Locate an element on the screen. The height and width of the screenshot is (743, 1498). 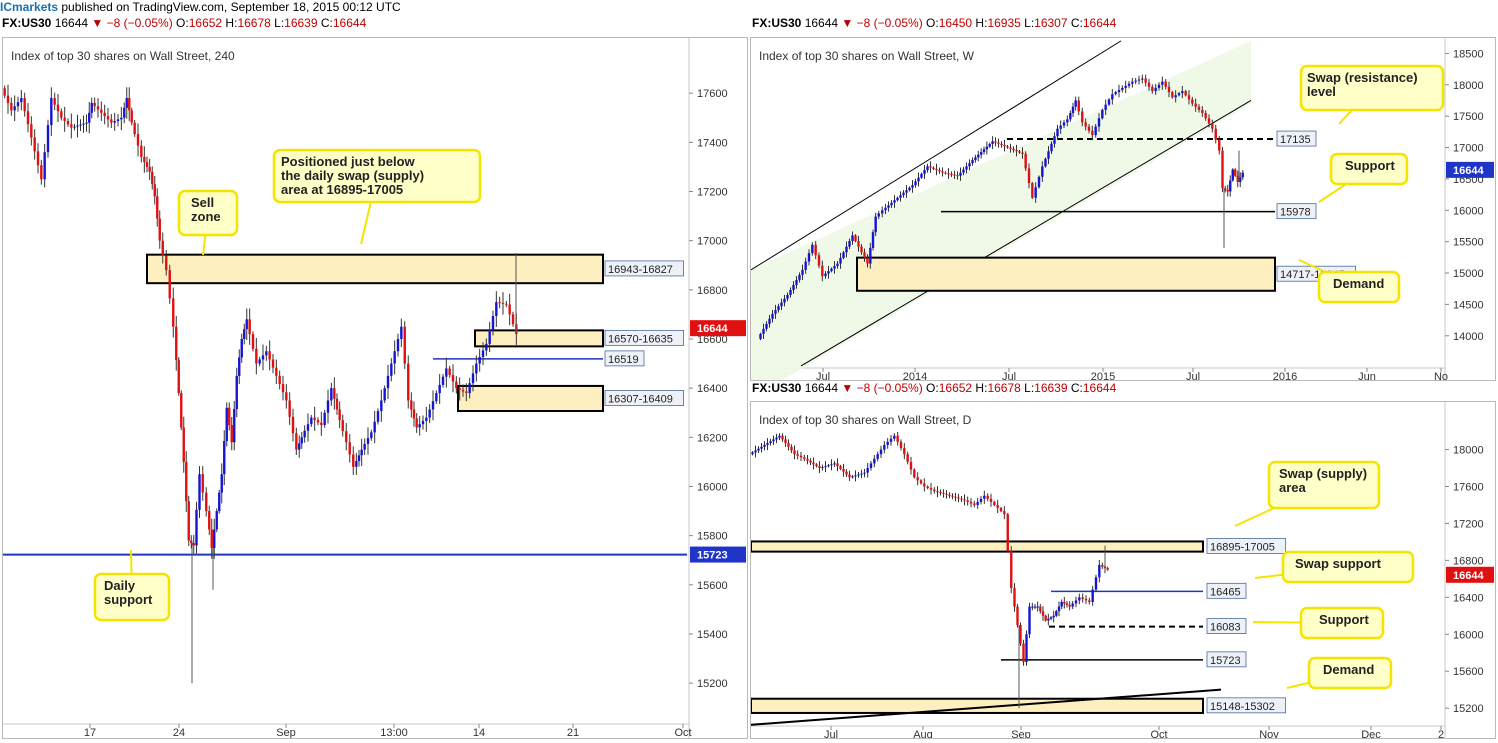
weekly-last-price-tag is located at coordinates (1470, 169).